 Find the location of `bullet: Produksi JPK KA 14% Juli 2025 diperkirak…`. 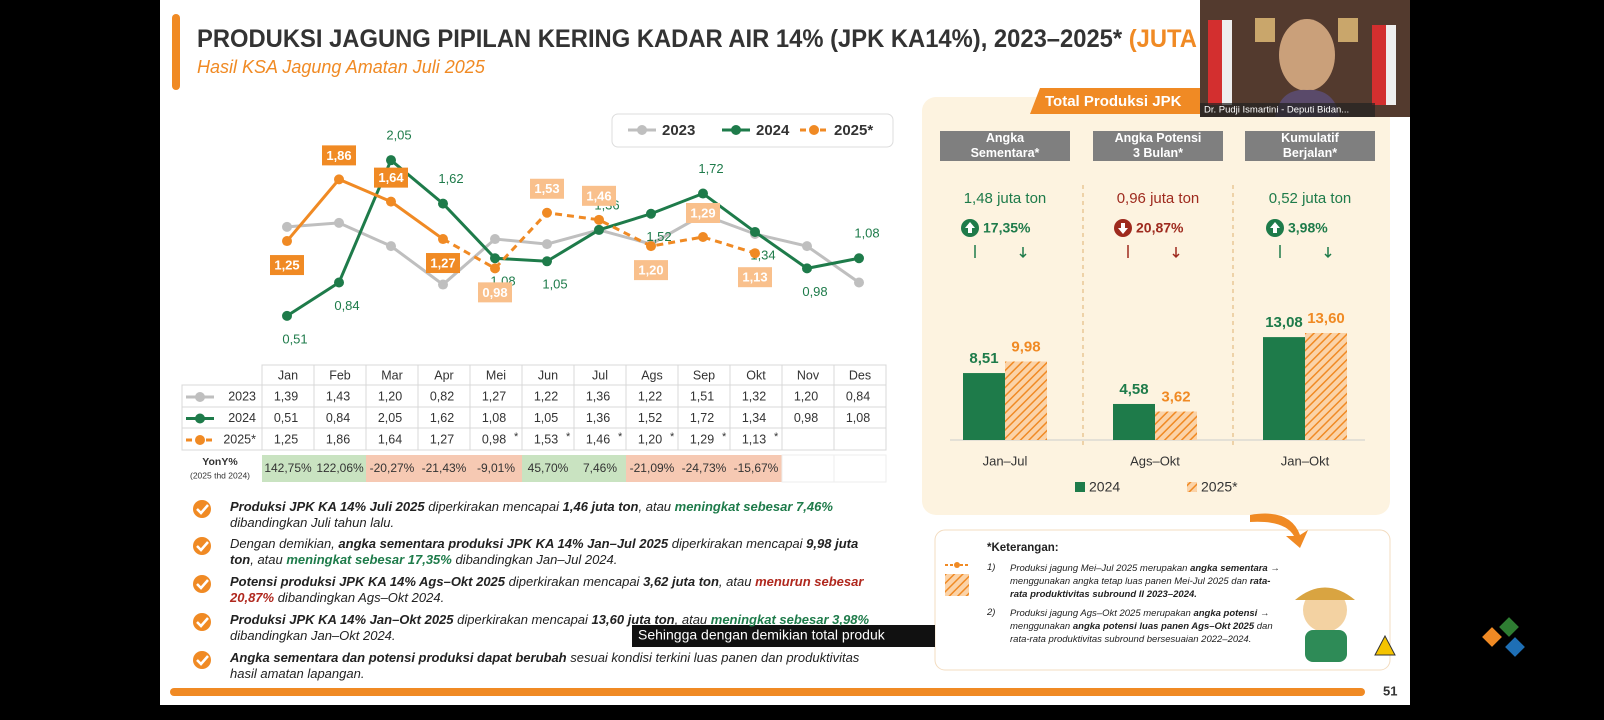

bullet: Produksi JPK KA 14% Juli 2025 diperkirak… is located at coordinates (555, 515).